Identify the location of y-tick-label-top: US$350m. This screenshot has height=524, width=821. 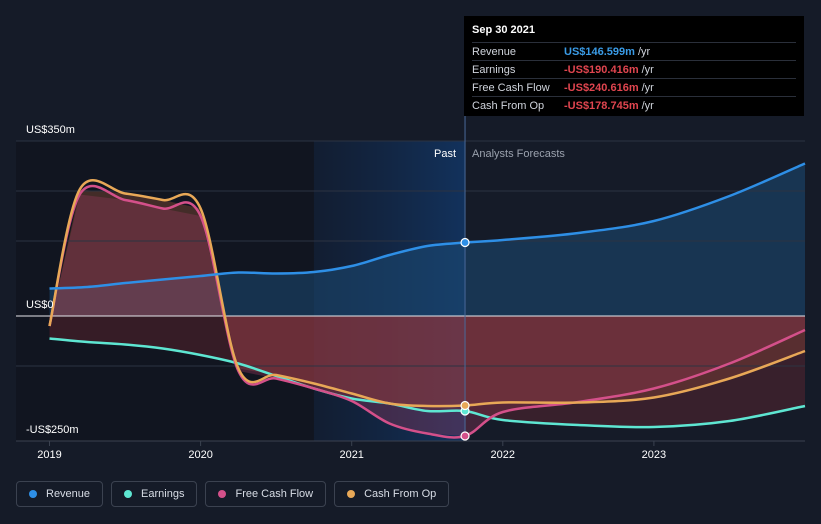
(50, 130).